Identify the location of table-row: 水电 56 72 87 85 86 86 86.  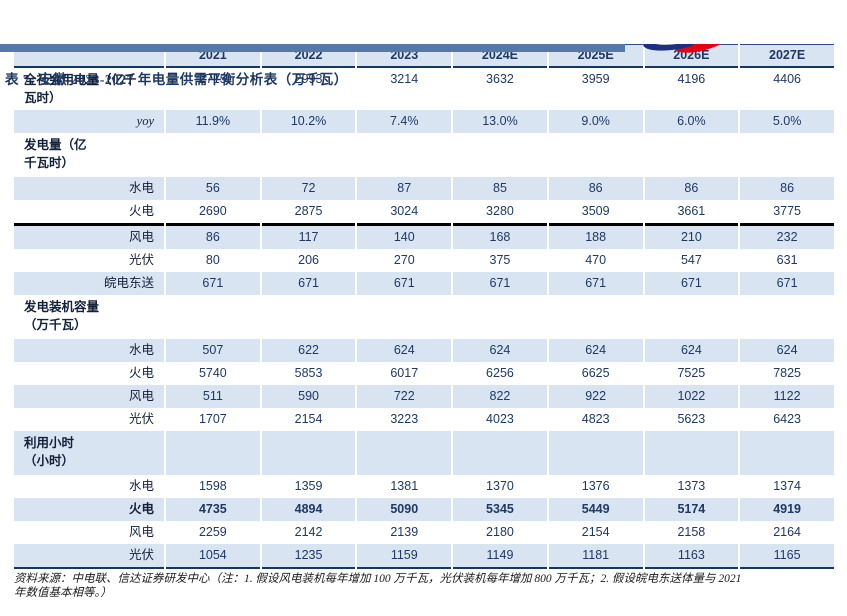
(424, 188).